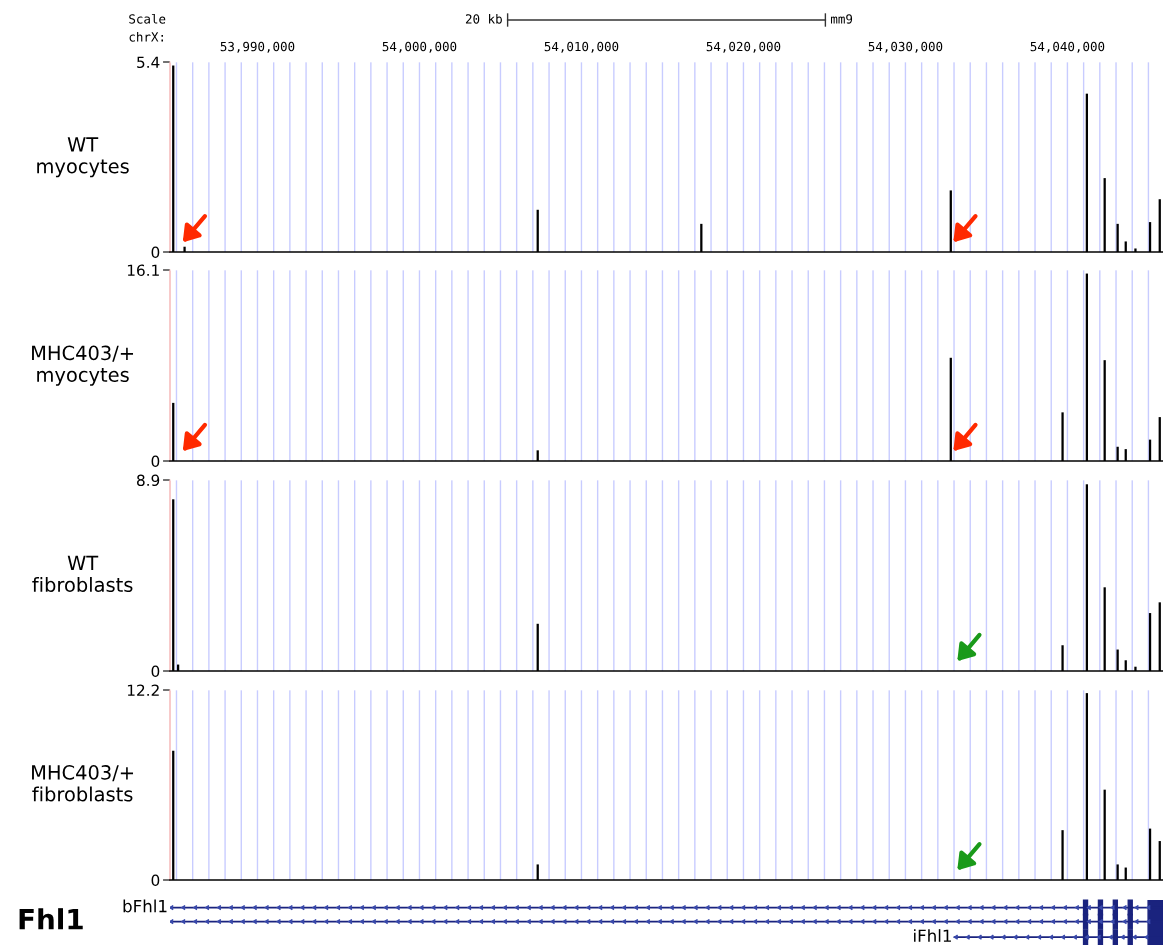 This screenshot has height=949, width=1163. Describe the element at coordinates (419, 47) in the screenshot. I see `x-tick-label: 54,000,000` at that location.